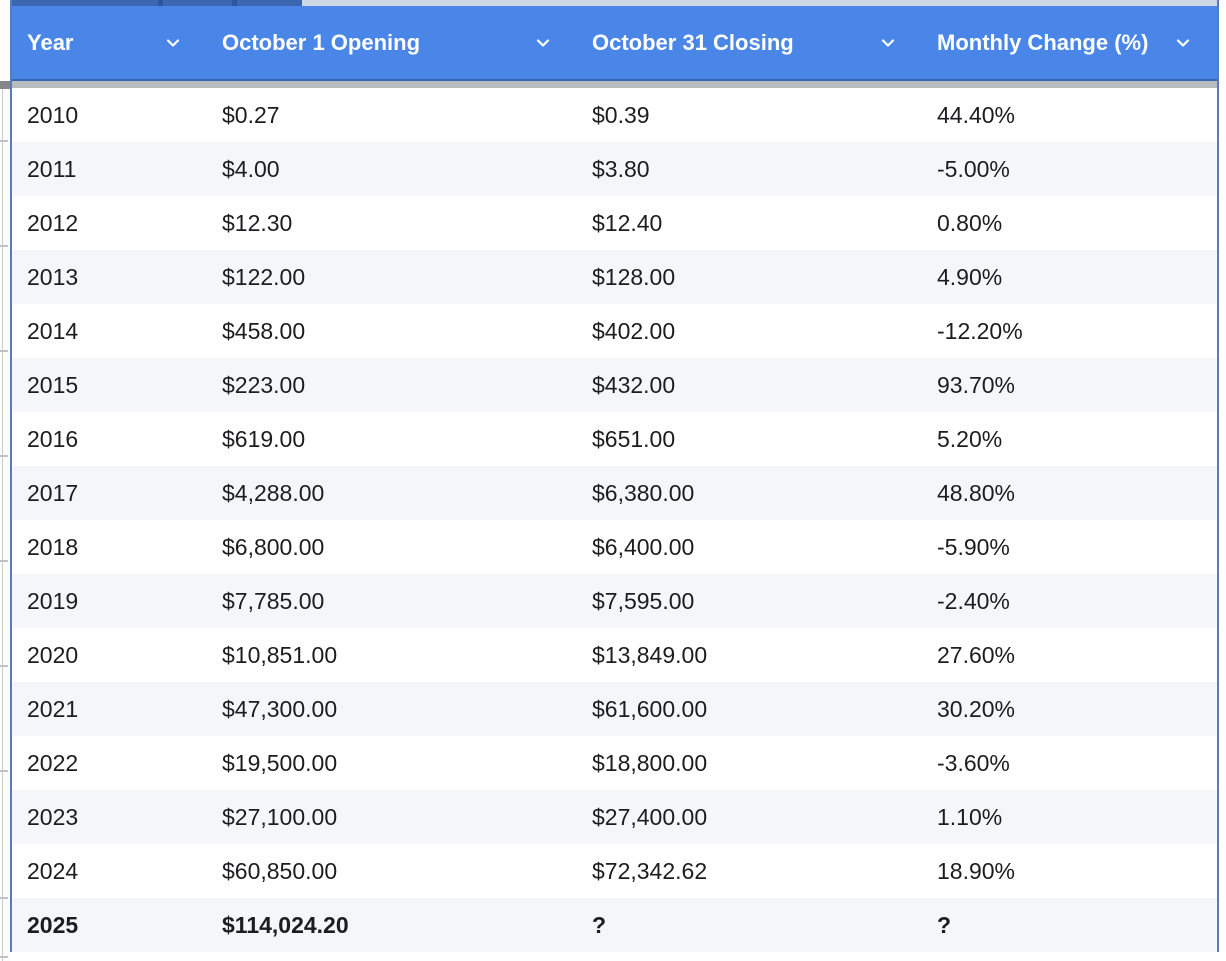 This screenshot has width=1226, height=961. What do you see at coordinates (1043, 42) in the screenshot?
I see `column-header-label: Monthly Change (%)` at bounding box center [1043, 42].